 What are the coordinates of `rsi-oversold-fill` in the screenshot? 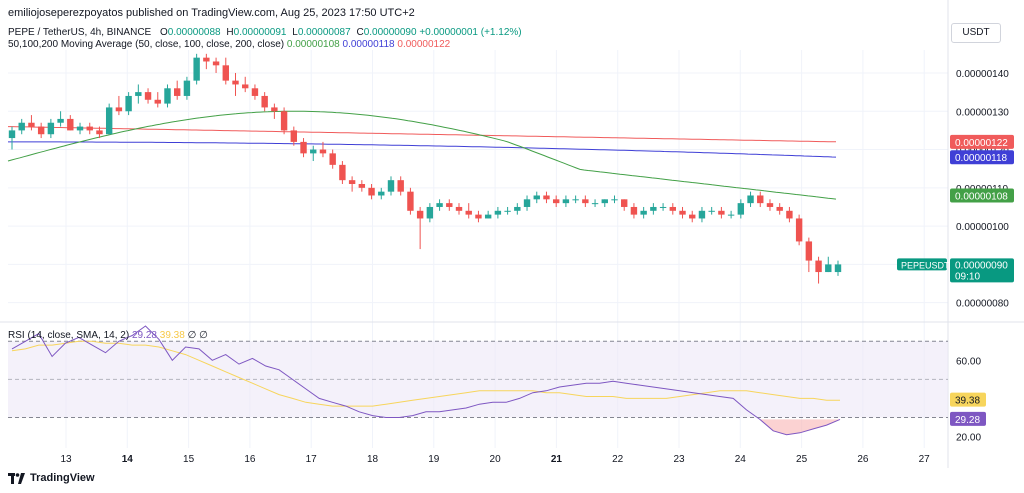 It's located at (799, 427).